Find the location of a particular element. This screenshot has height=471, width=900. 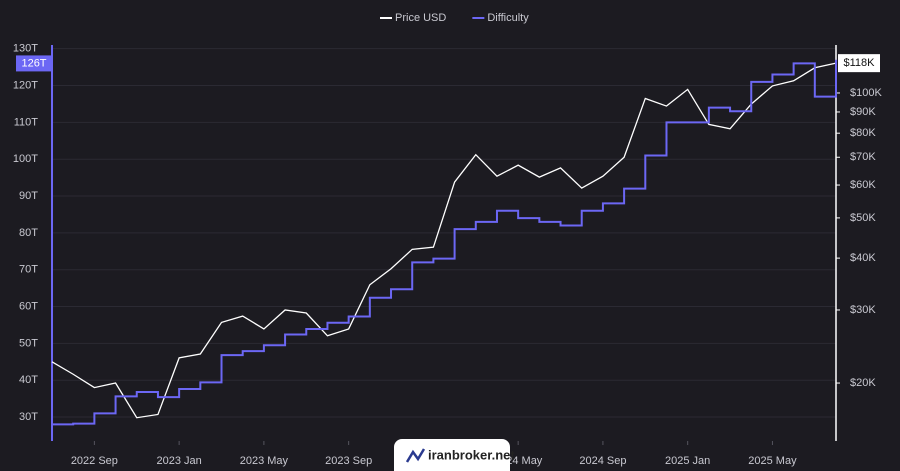

y-tick-label: 110T is located at coordinates (26, 122).